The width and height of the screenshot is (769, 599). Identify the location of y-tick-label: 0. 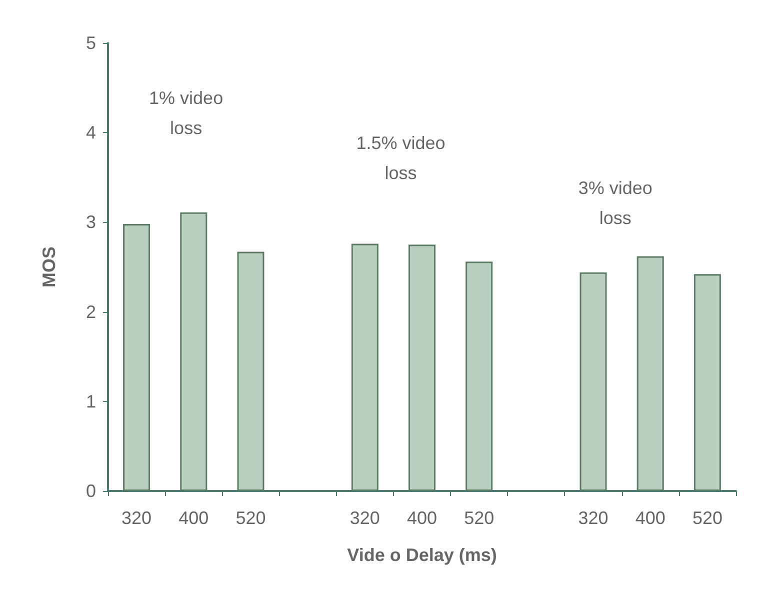
(91, 491).